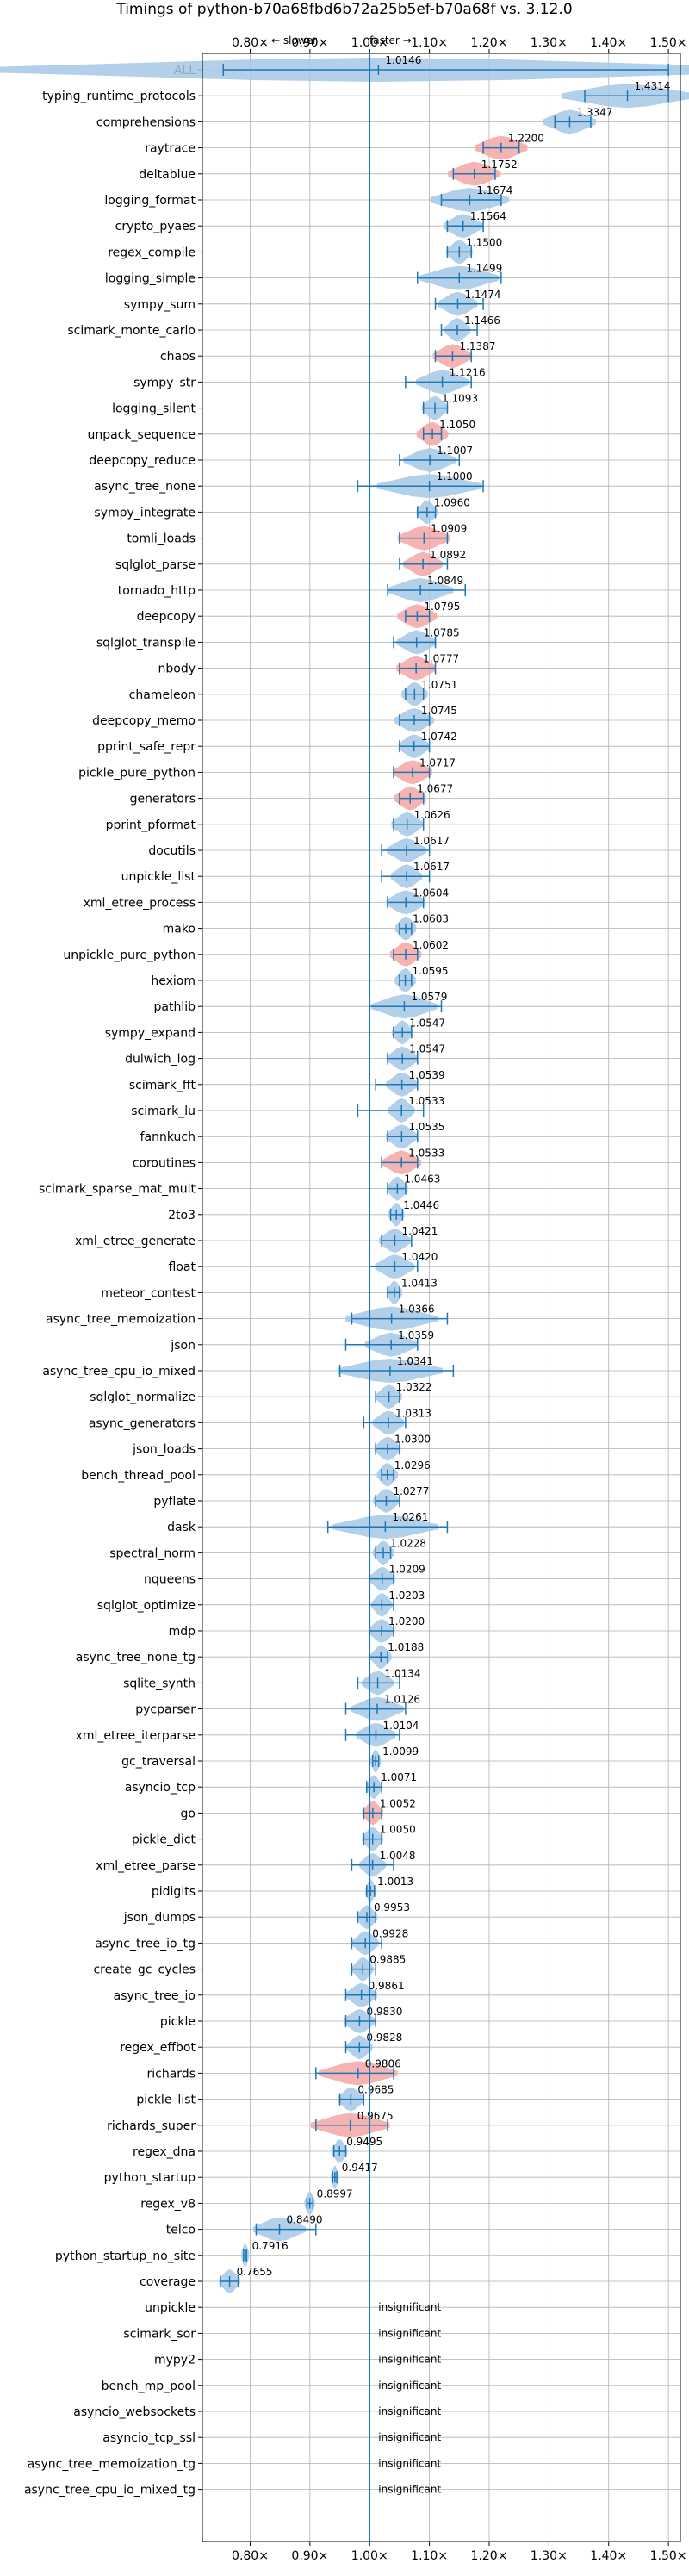 Image resolution: width=689 pixels, height=2576 pixels. Describe the element at coordinates (165, 1710) in the screenshot. I see `row-label: pycparser` at that location.